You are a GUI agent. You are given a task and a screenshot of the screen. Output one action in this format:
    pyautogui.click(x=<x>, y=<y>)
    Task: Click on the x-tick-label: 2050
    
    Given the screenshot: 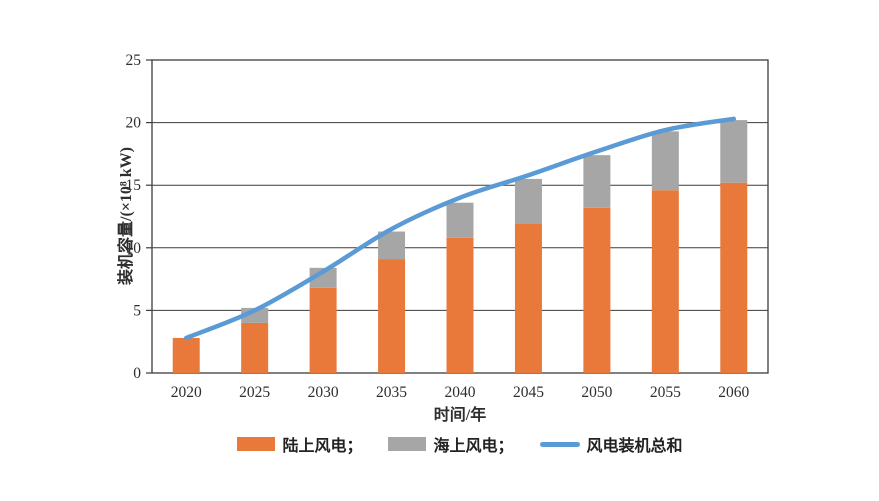 What is the action you would take?
    pyautogui.click(x=596, y=392)
    